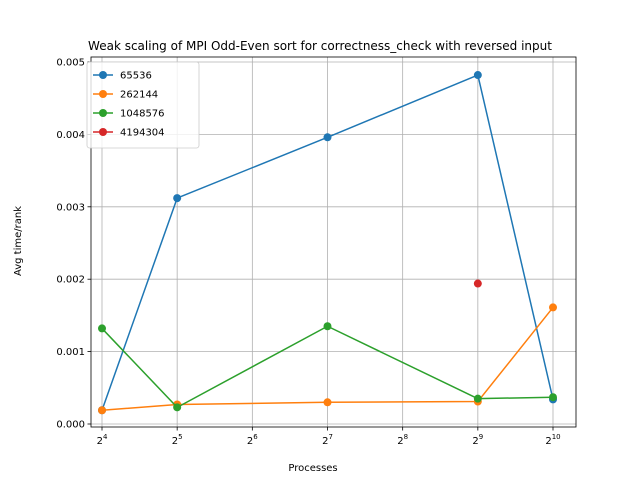 This screenshot has width=640, height=480. What do you see at coordinates (105, 437) in the screenshot?
I see `x-tick-exponent: 4` at bounding box center [105, 437].